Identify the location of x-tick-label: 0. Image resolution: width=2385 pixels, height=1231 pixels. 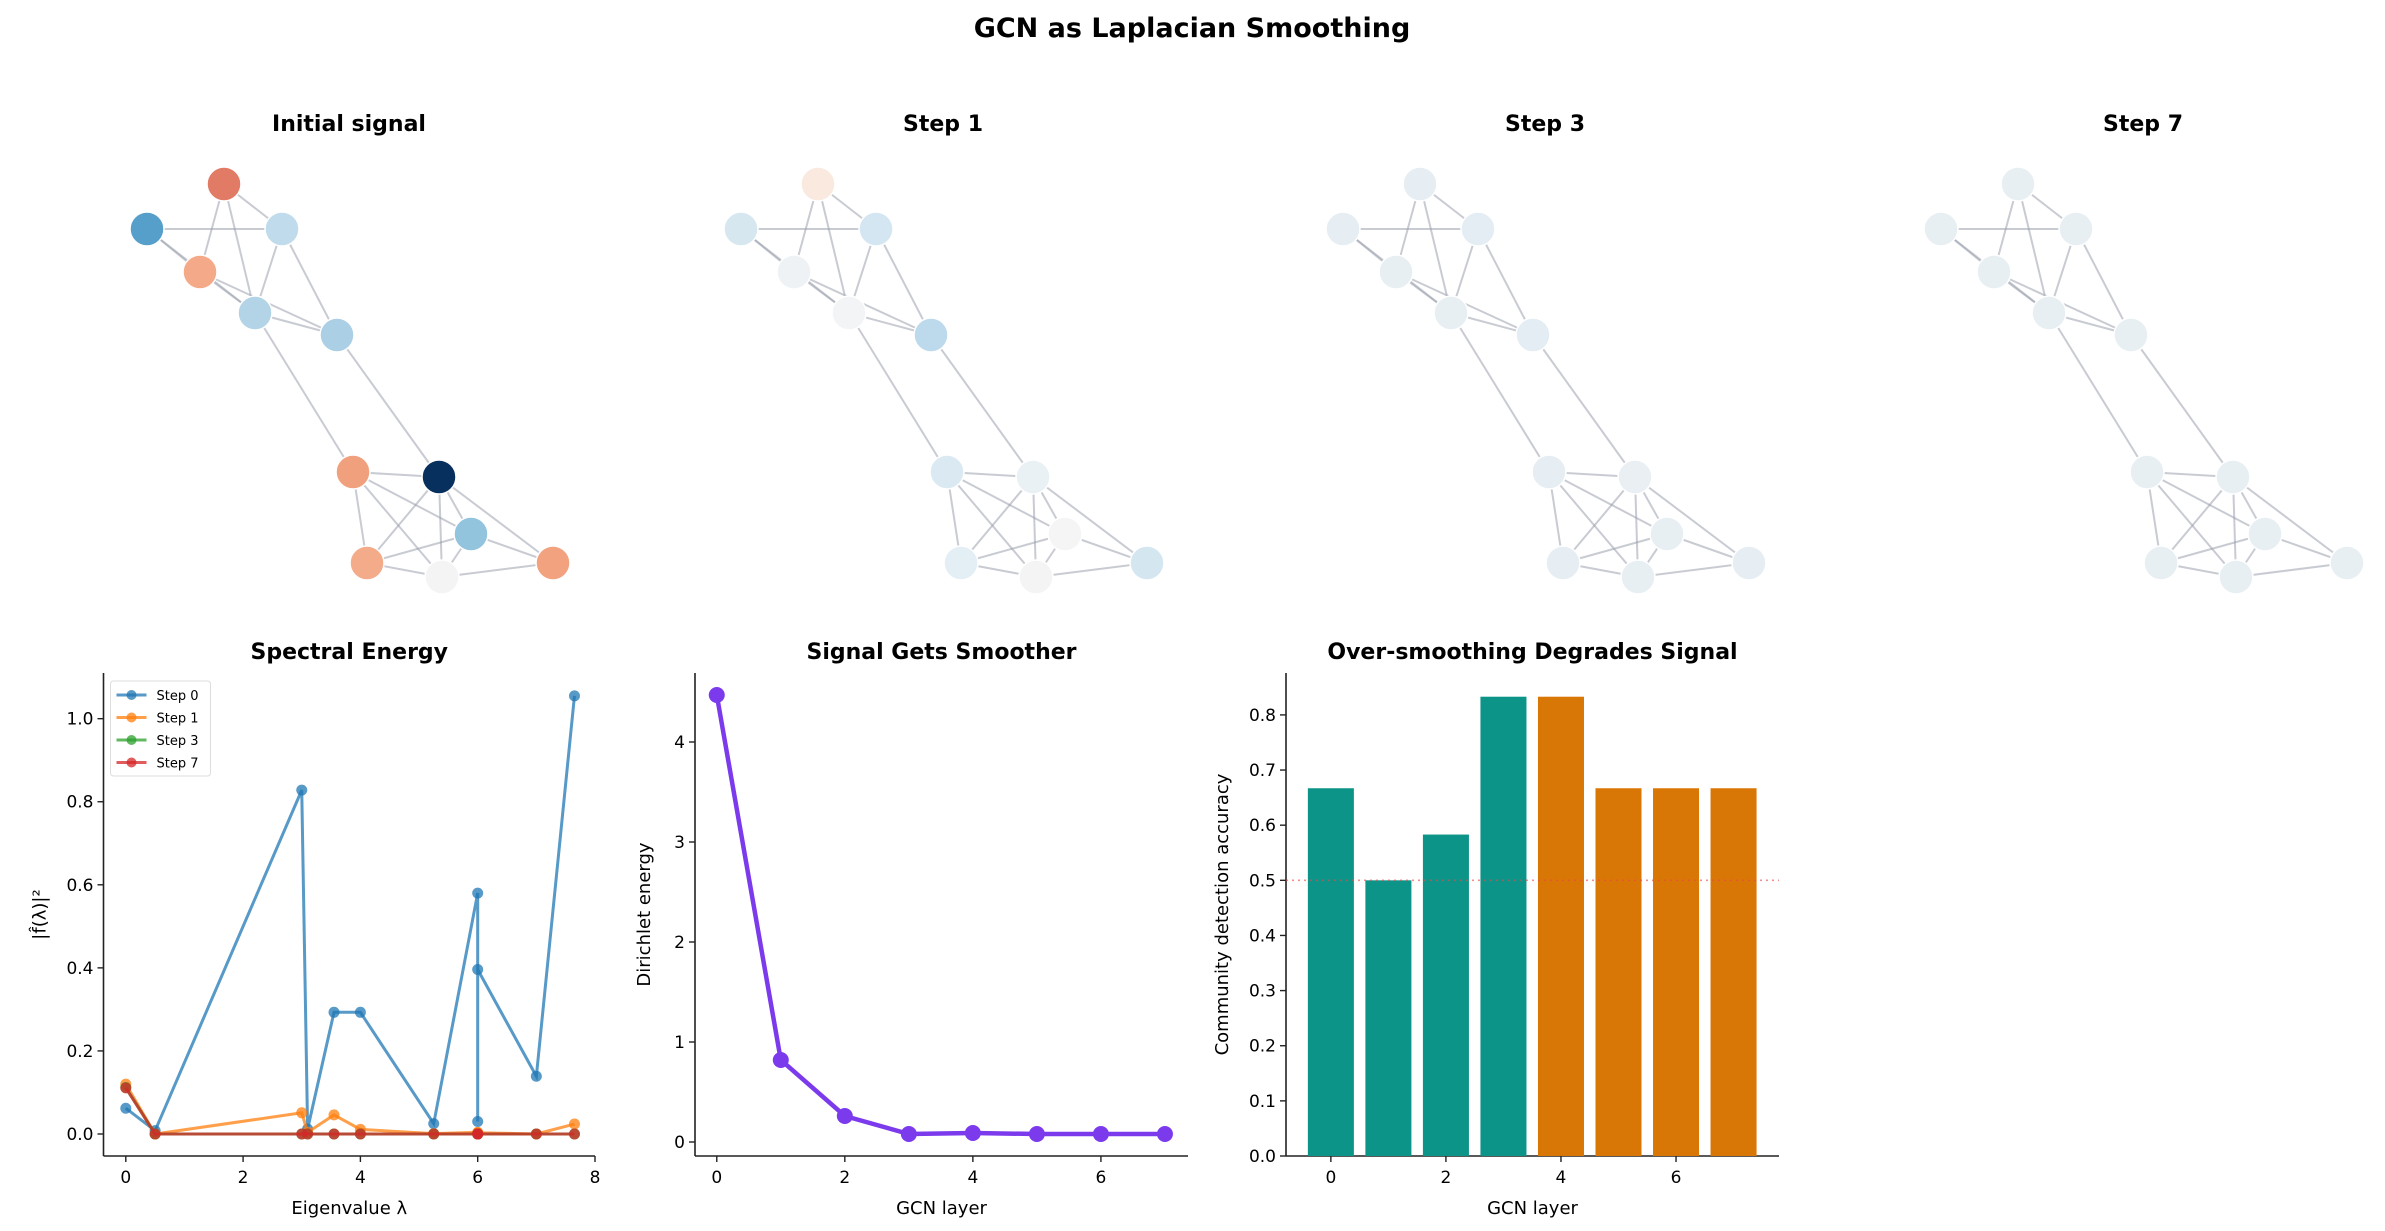
(716, 1178).